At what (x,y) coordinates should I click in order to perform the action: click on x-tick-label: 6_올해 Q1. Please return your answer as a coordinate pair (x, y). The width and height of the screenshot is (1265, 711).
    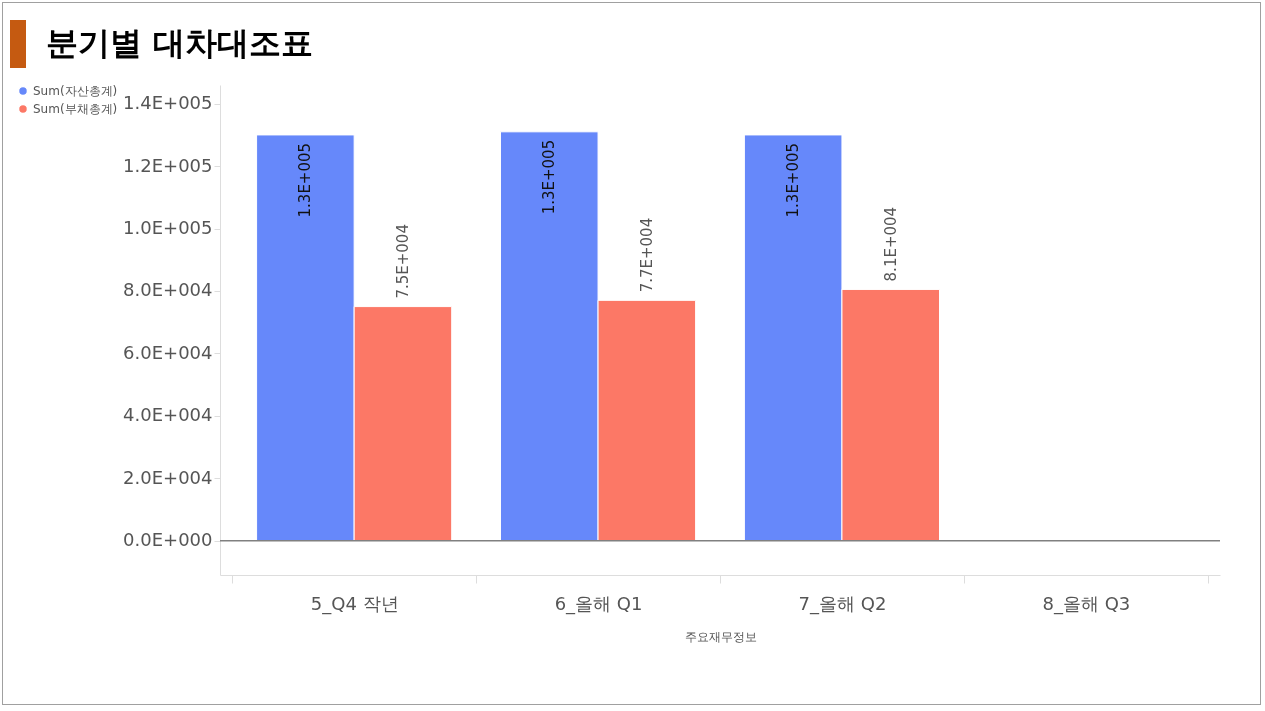
    Looking at the image, I should click on (598, 603).